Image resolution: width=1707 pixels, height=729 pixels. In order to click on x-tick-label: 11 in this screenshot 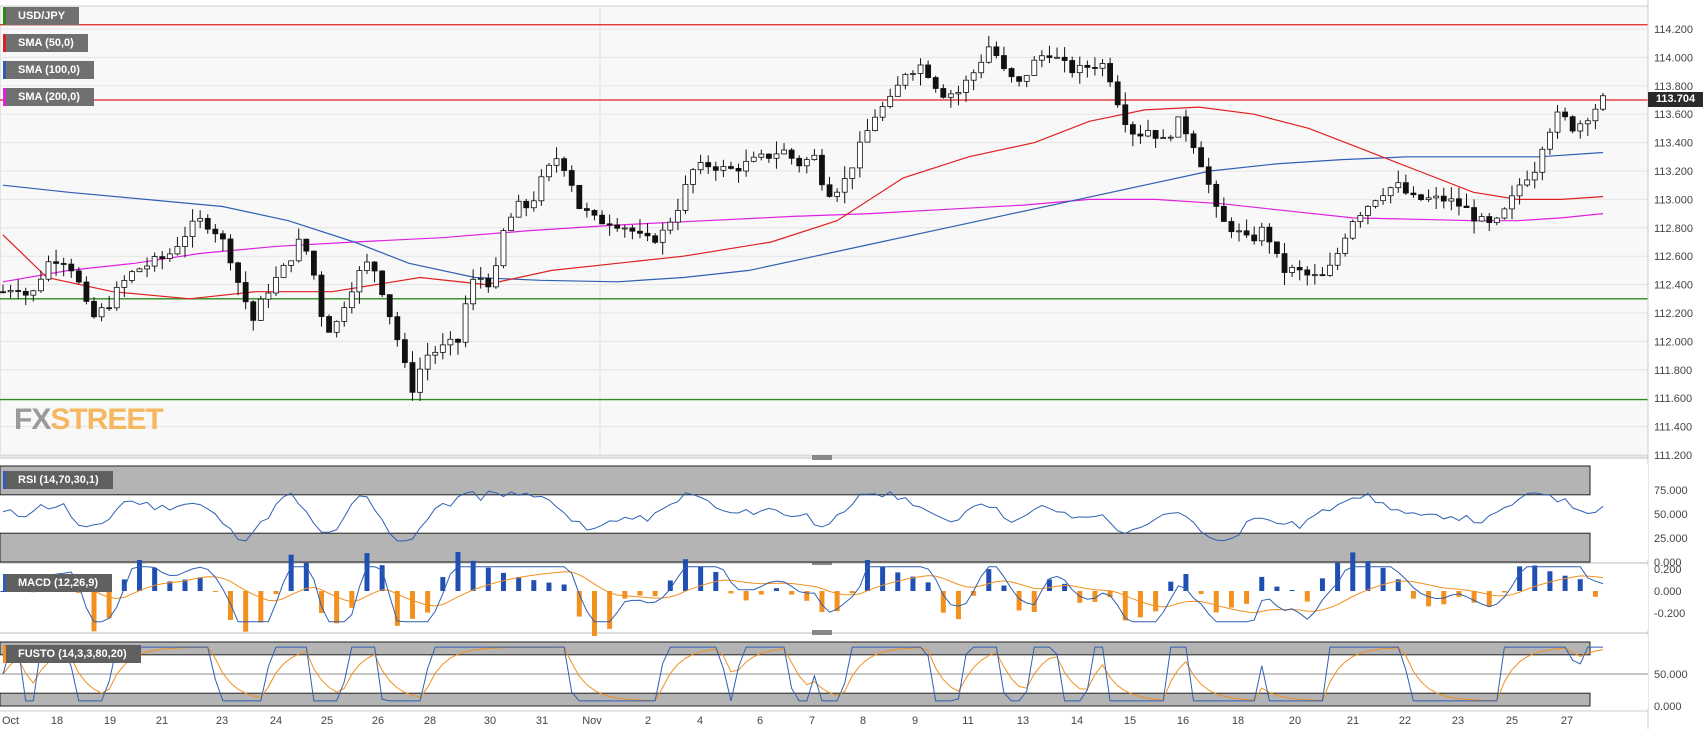, I will do `click(967, 721)`.